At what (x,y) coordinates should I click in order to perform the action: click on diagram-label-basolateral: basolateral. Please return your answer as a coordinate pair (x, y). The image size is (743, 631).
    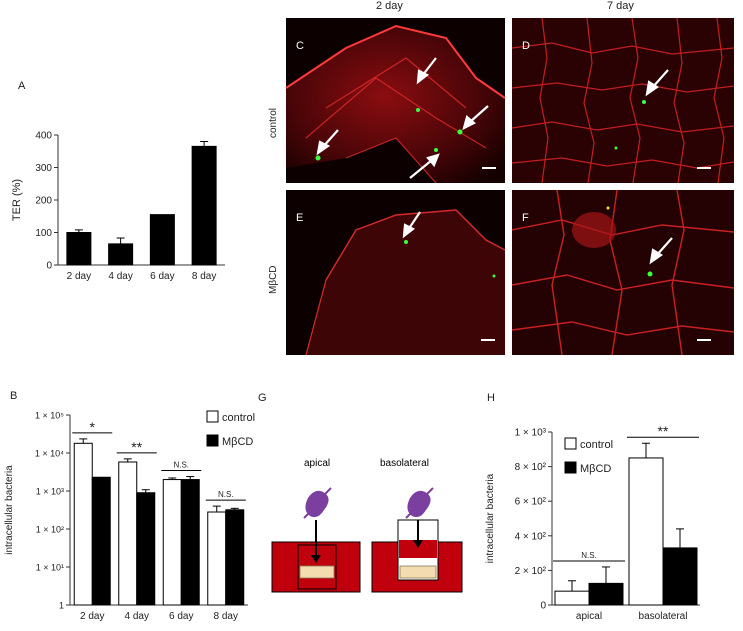
    Looking at the image, I should click on (404, 463).